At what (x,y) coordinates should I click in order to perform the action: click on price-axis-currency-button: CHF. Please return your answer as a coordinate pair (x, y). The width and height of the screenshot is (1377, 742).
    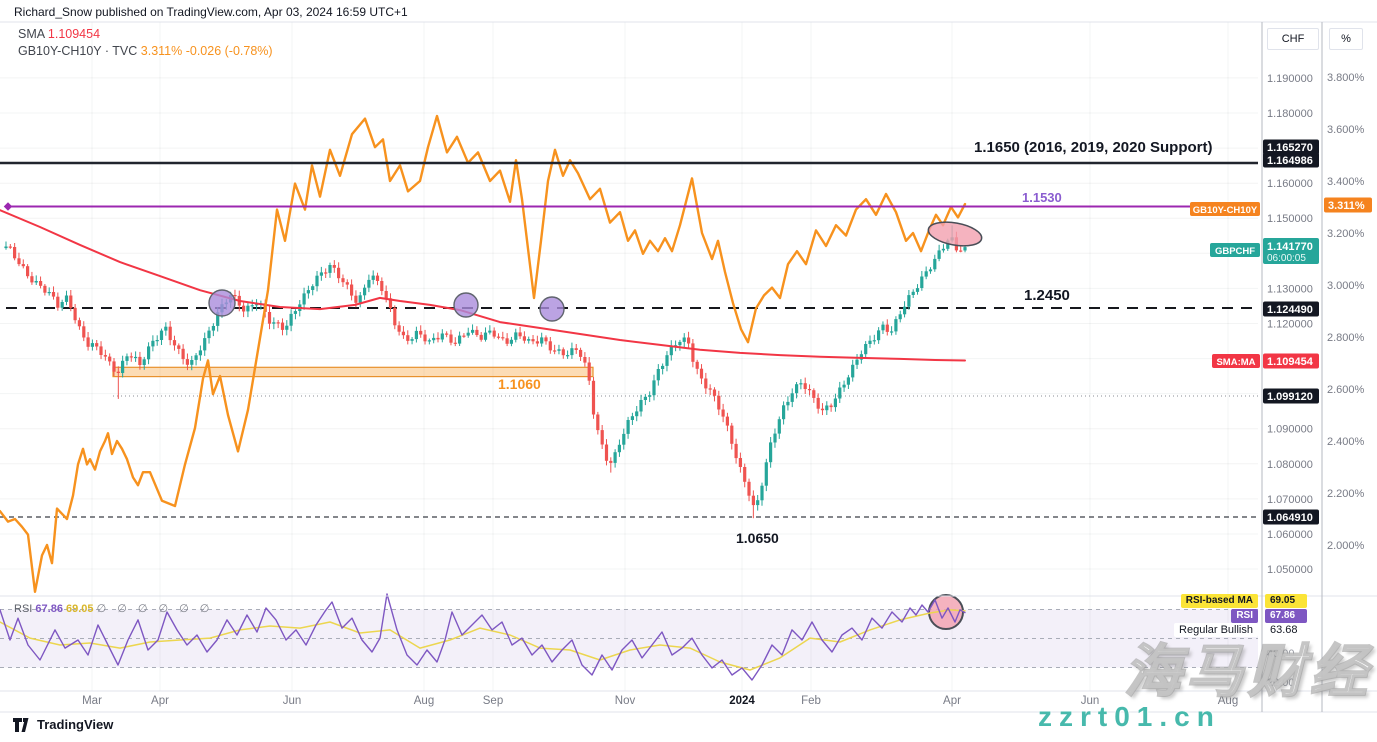
    Looking at the image, I should click on (1293, 39).